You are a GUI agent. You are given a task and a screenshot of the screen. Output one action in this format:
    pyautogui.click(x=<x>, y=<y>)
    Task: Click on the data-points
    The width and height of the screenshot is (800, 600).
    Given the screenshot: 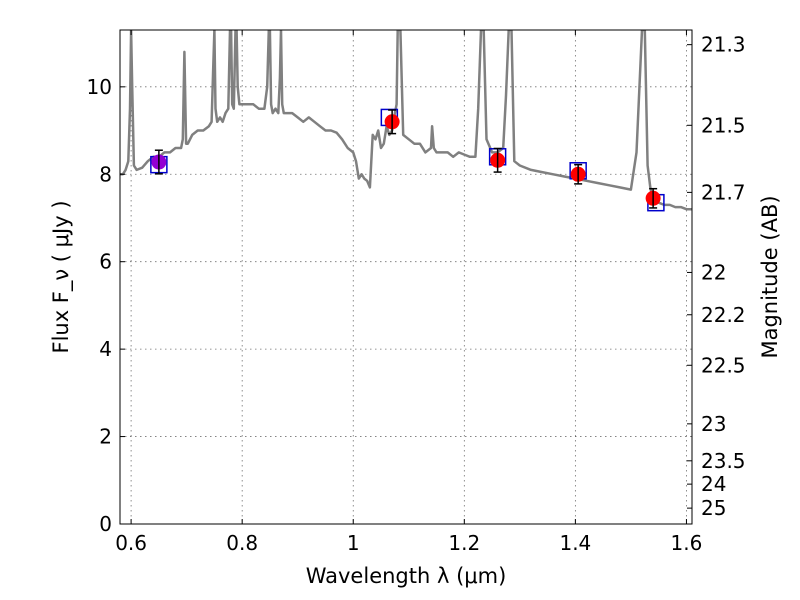 What is the action you would take?
    pyautogui.click(x=407, y=160)
    